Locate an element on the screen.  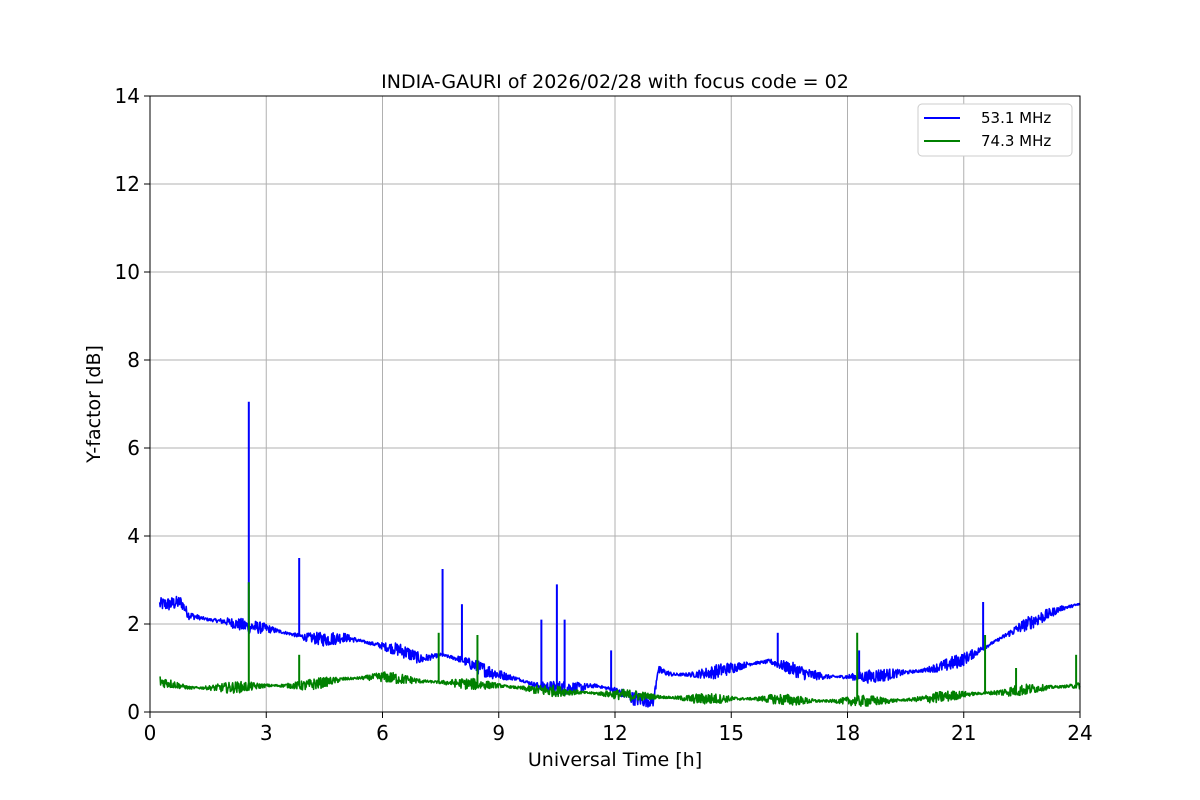
x-tick-label: 3 is located at coordinates (266, 733).